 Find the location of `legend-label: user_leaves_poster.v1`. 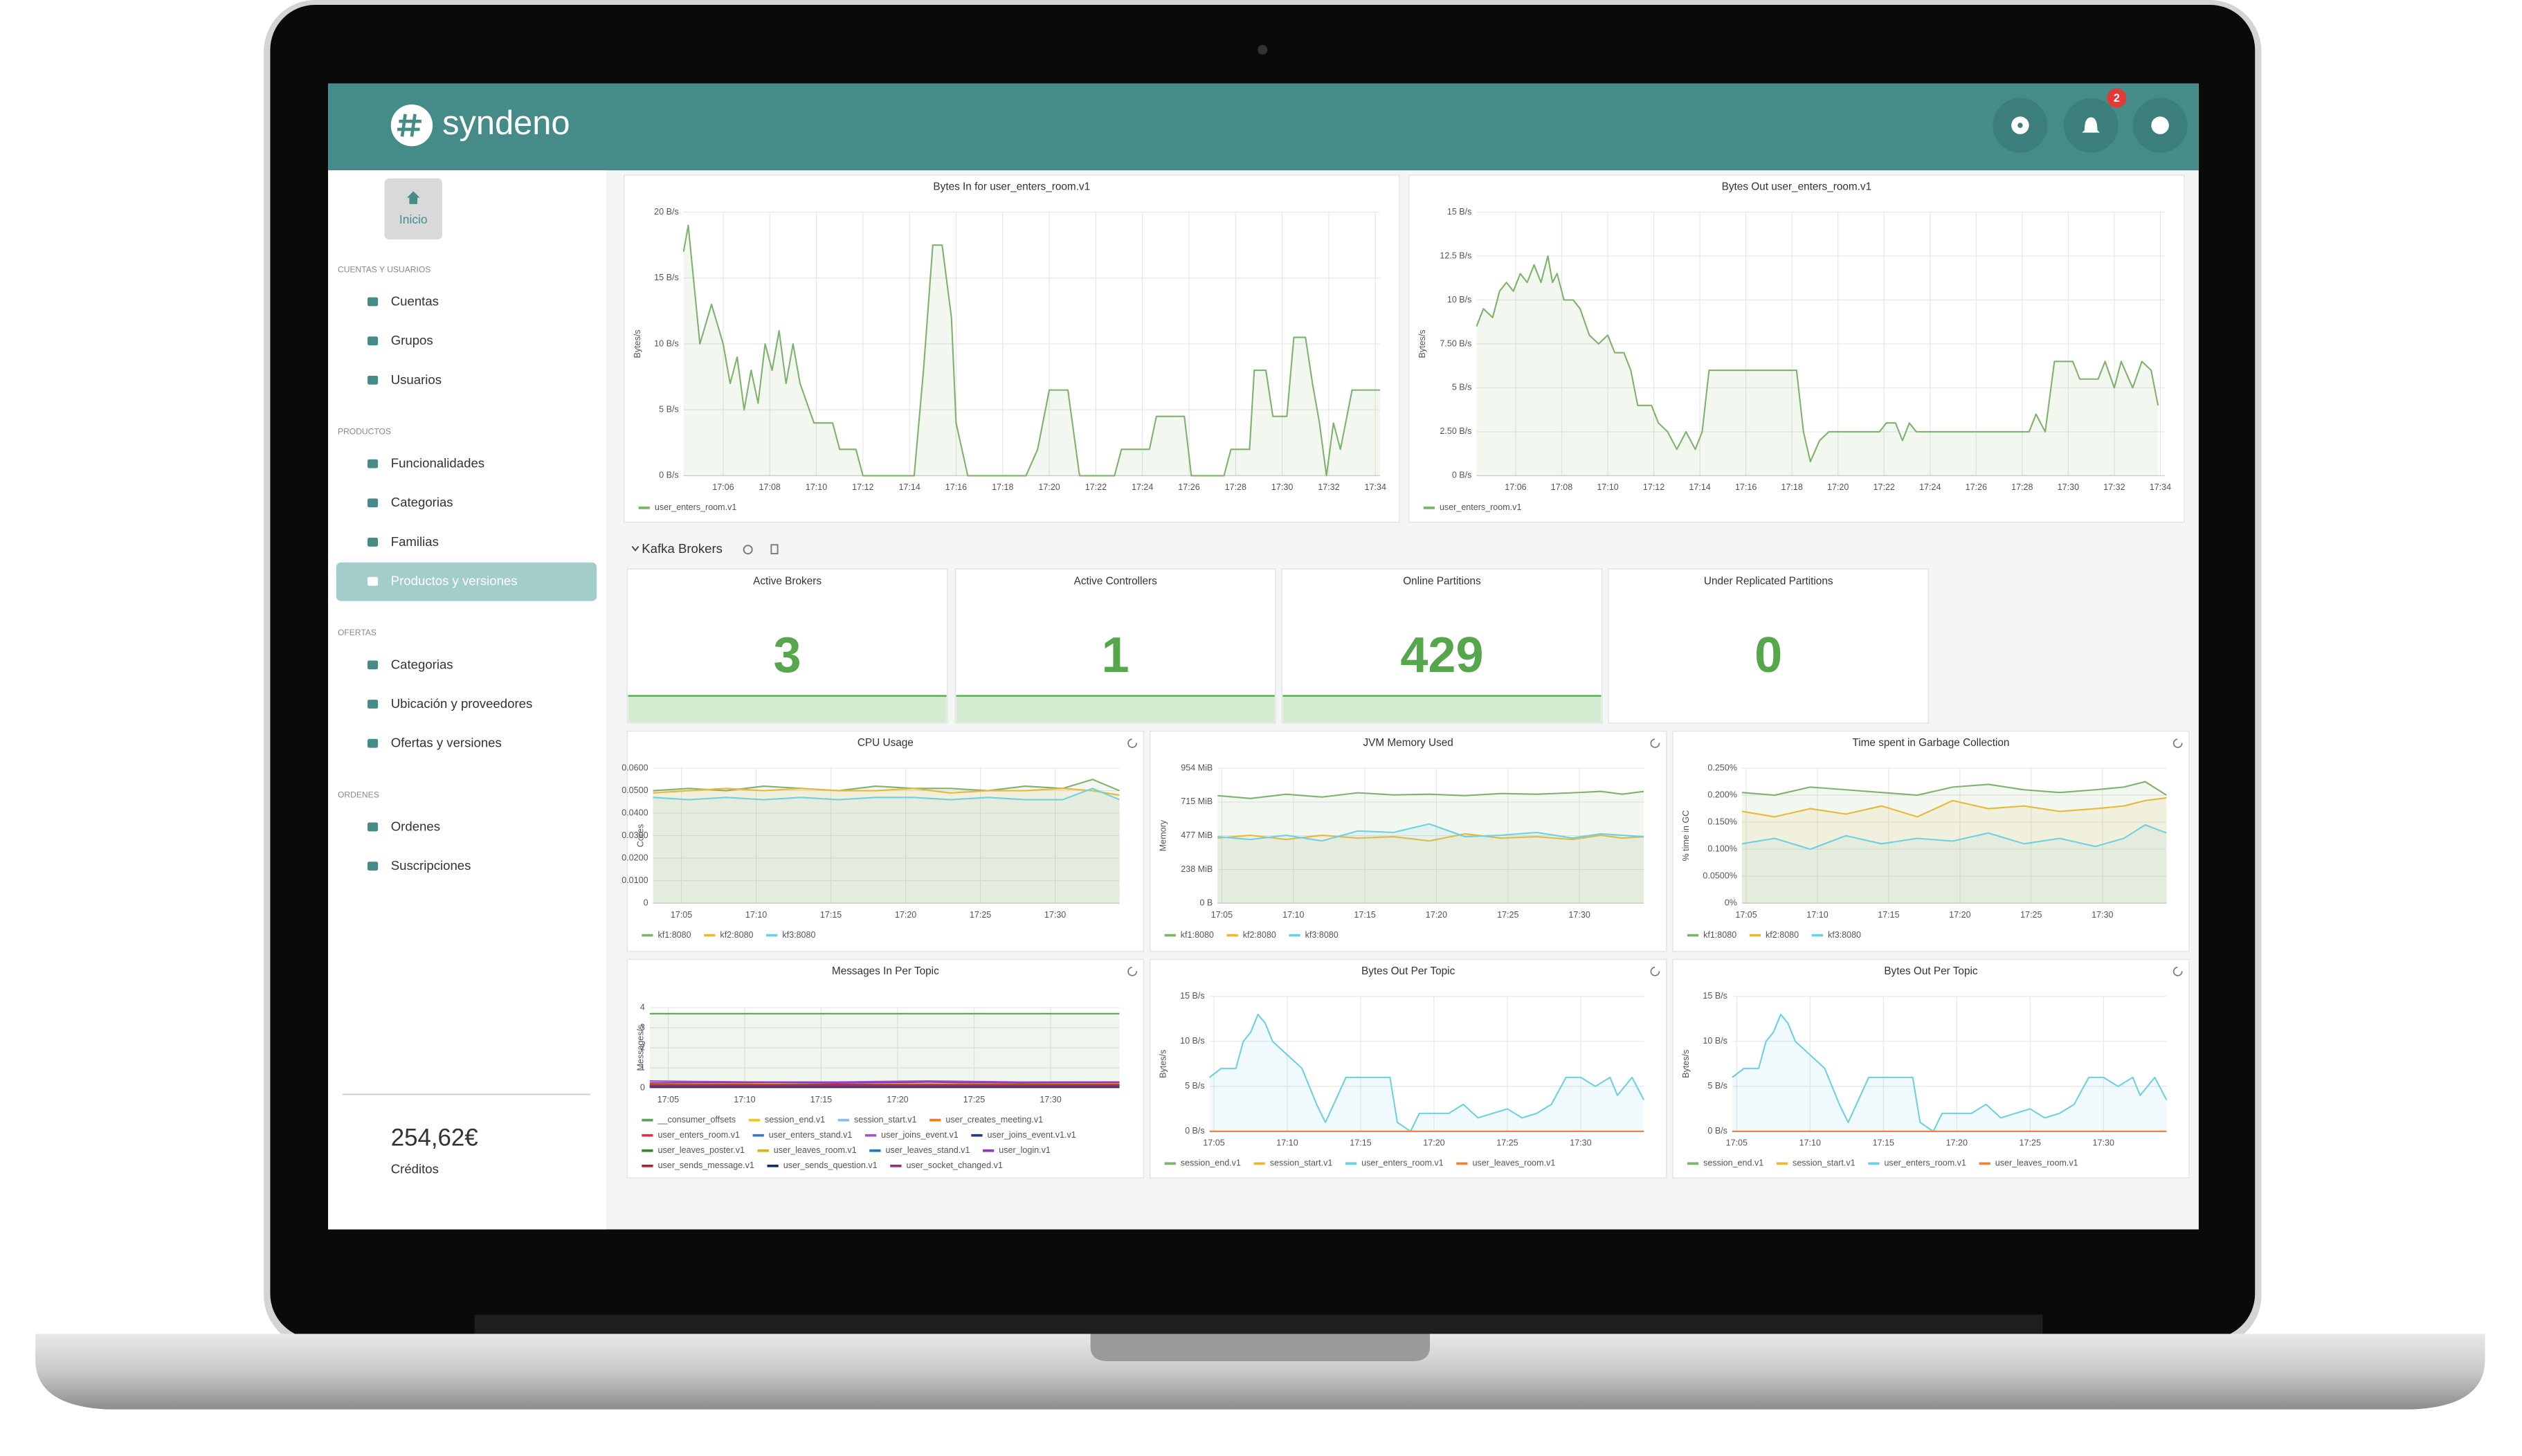

legend-label: user_leaves_poster.v1 is located at coordinates (701, 1150).